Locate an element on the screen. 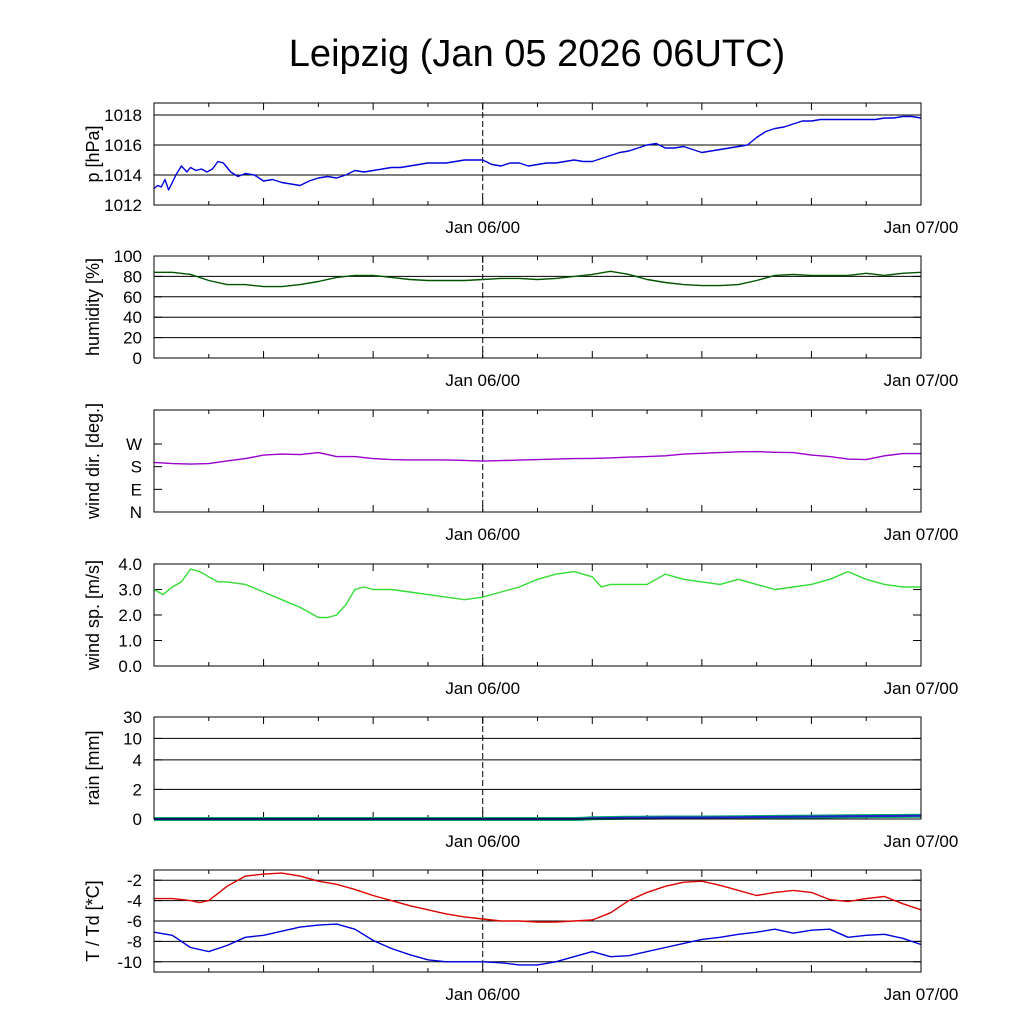 The height and width of the screenshot is (1024, 1024). y-tick-label: 1016 is located at coordinates (123, 145).